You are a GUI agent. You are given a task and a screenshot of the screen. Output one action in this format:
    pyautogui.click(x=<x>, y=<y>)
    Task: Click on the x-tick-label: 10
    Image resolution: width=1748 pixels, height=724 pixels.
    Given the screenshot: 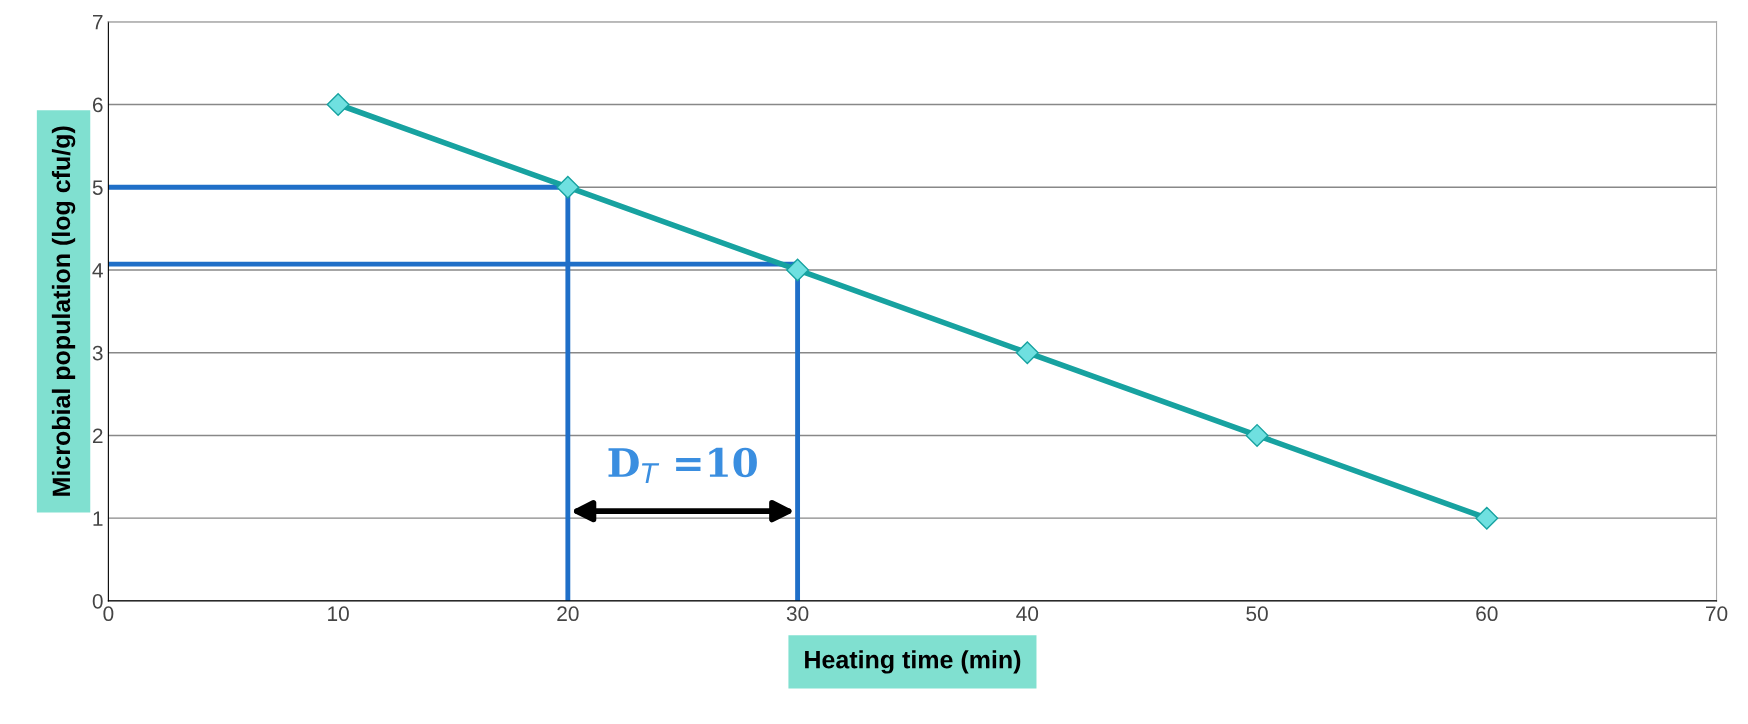 What is the action you would take?
    pyautogui.click(x=338, y=614)
    